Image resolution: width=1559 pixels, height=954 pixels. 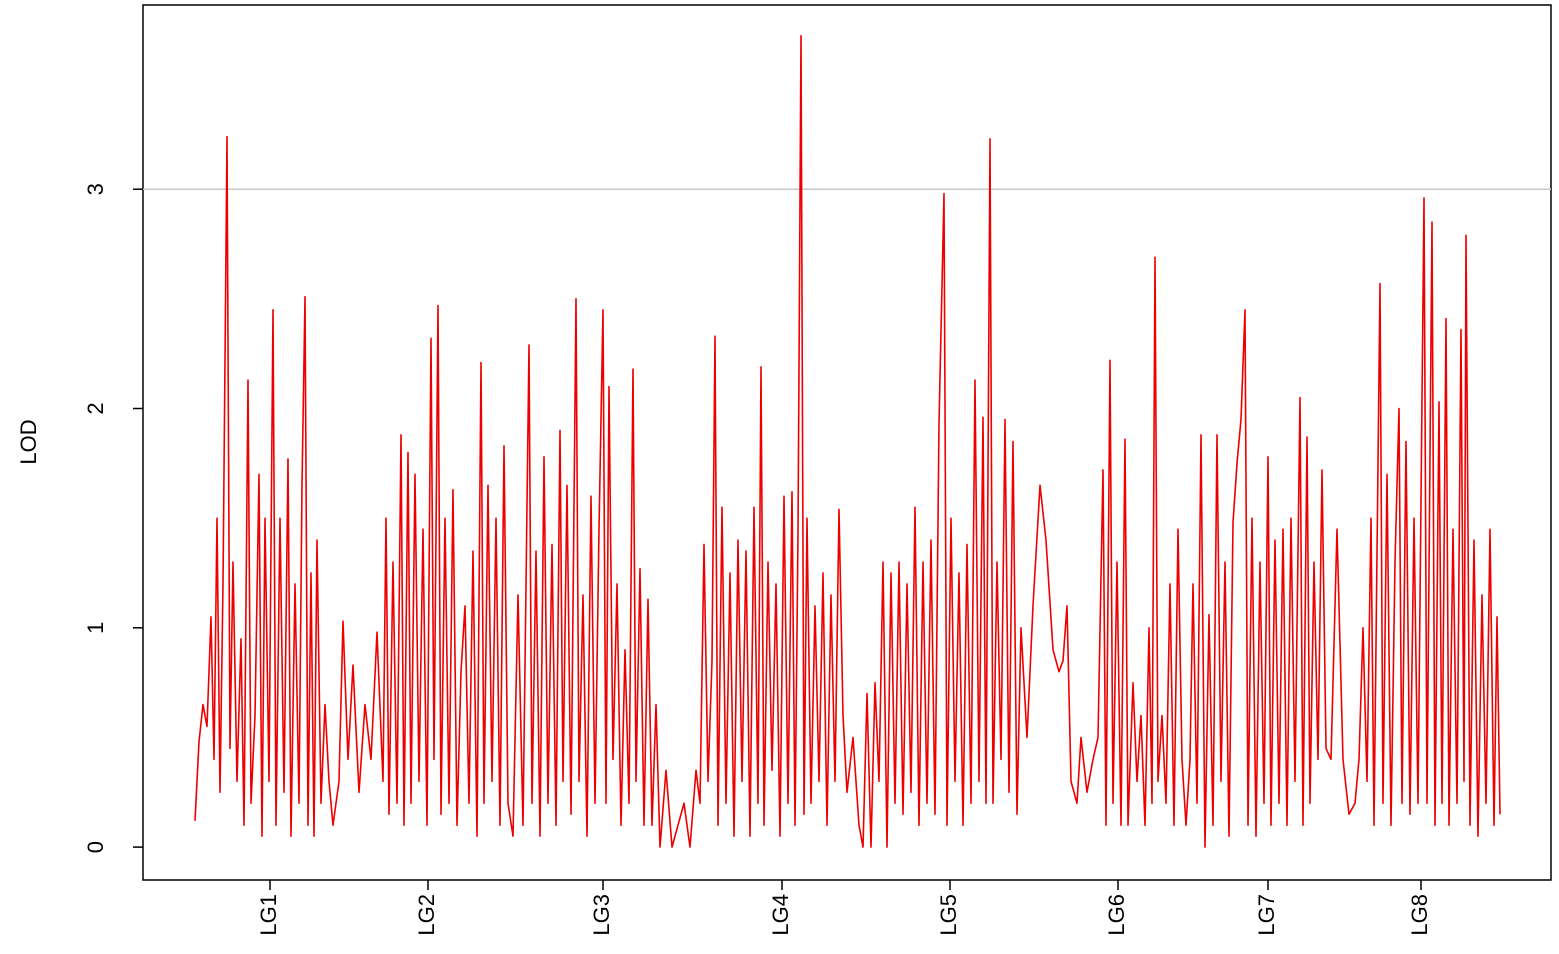 I want to click on y-tick-label: 2, so click(x=95, y=408).